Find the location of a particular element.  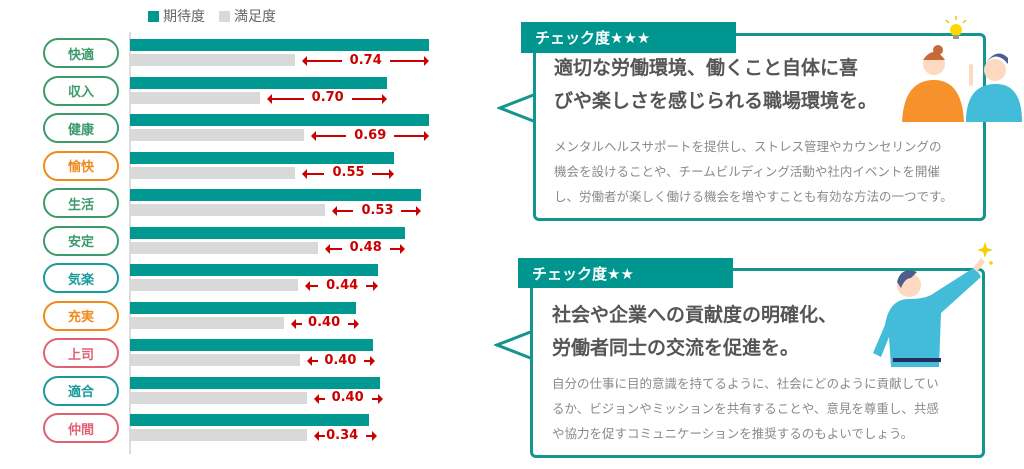

title-line: 社会や企業への貢献度の明確化、 is located at coordinates (695, 315).